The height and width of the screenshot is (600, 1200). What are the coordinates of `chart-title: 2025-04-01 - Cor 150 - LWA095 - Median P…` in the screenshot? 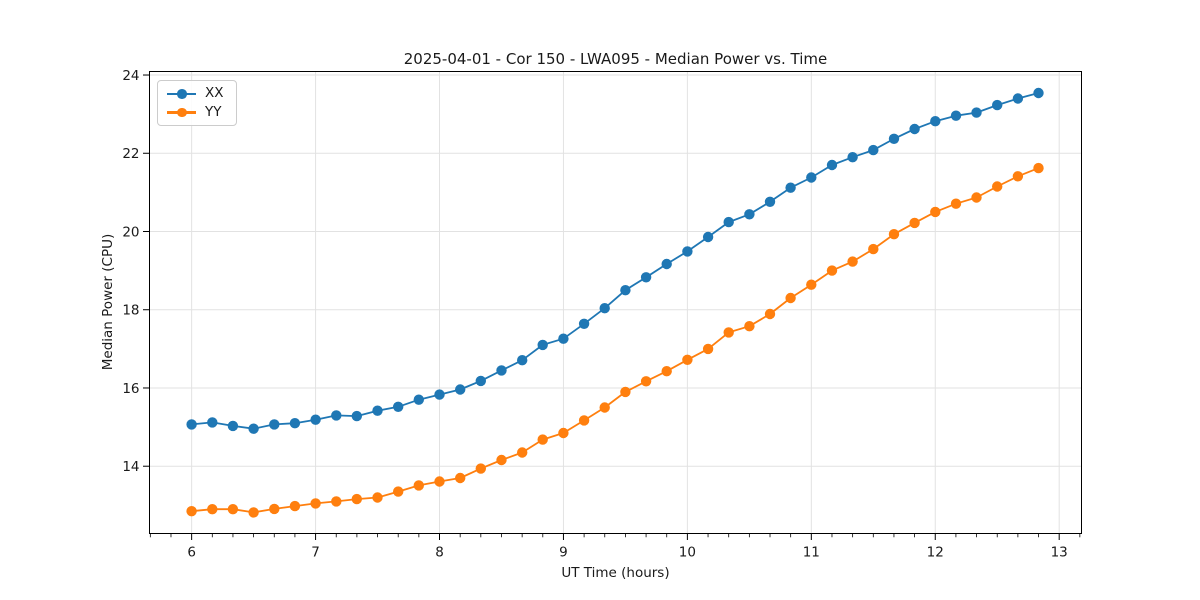 It's located at (615, 59).